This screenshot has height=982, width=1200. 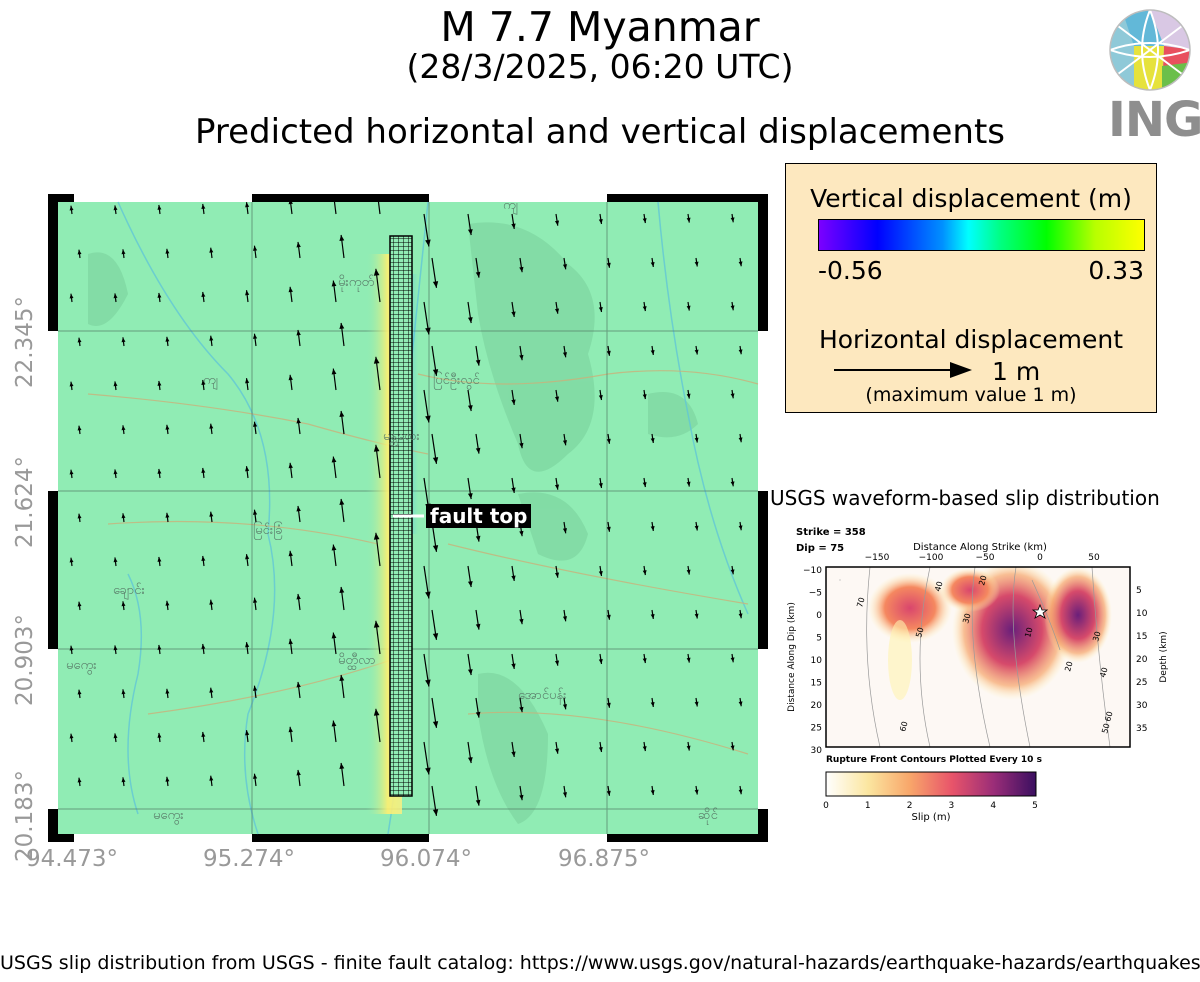 I want to click on svg-text: အောင်ပန်း, so click(x=542, y=696).